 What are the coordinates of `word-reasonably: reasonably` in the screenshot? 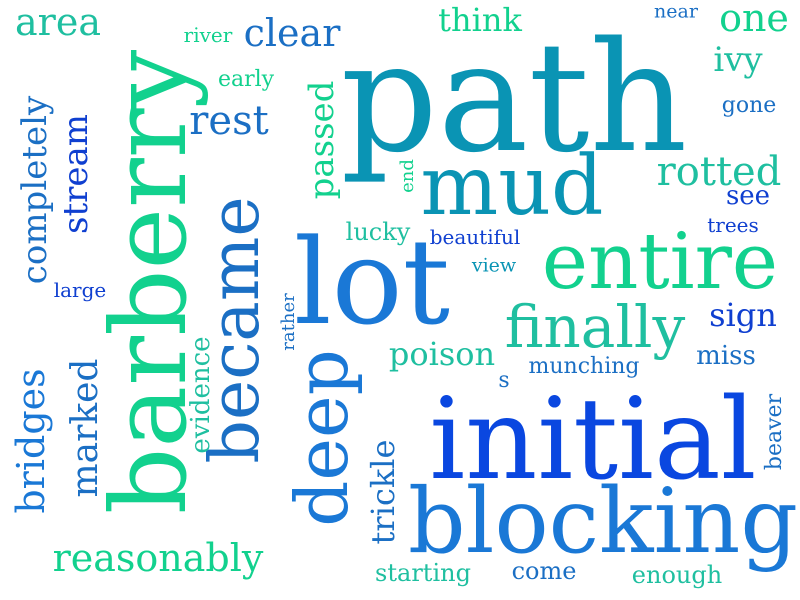 It's located at (158, 558).